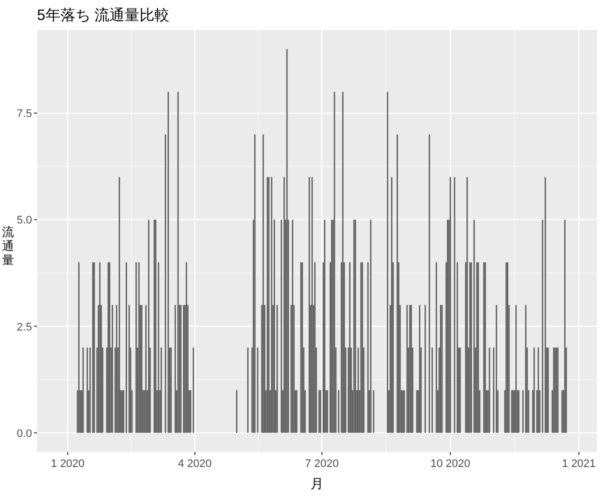 Image resolution: width=600 pixels, height=500 pixels. What do you see at coordinates (24, 434) in the screenshot?
I see `y-tick-label: 0.0` at bounding box center [24, 434].